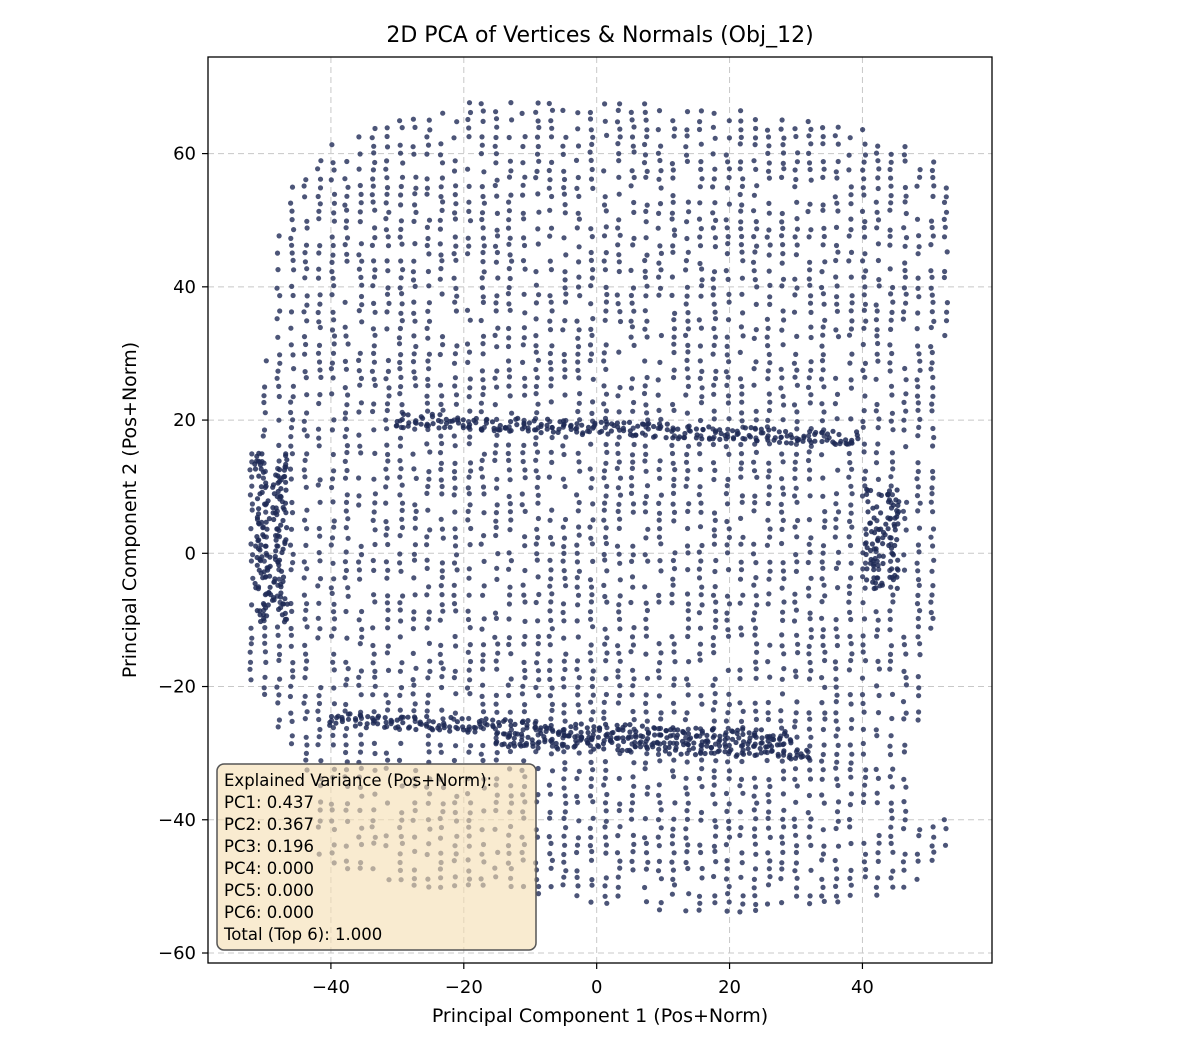 The height and width of the screenshot is (1050, 1200). Describe the element at coordinates (600, 1016) in the screenshot. I see `x-axis-label: Principal Component 1 (Pos+Norm)` at that location.